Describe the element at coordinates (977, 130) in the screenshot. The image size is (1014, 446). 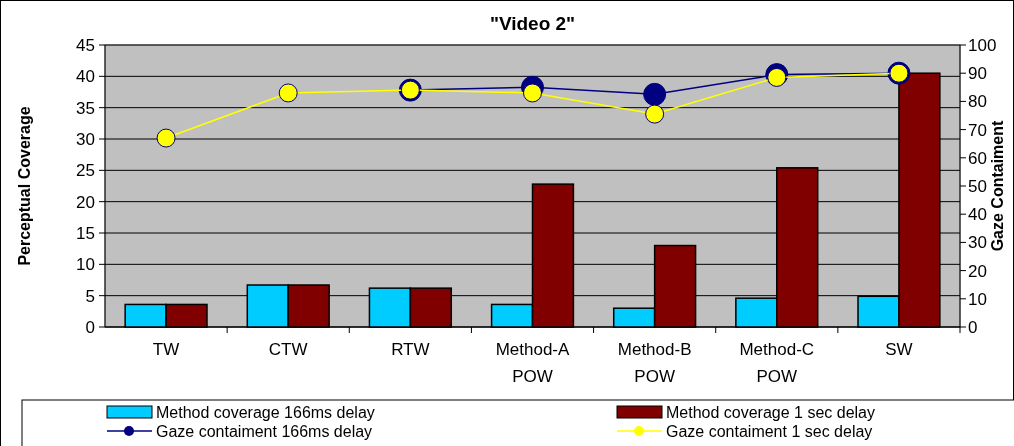
I see `y2-tick-label: 70` at that location.